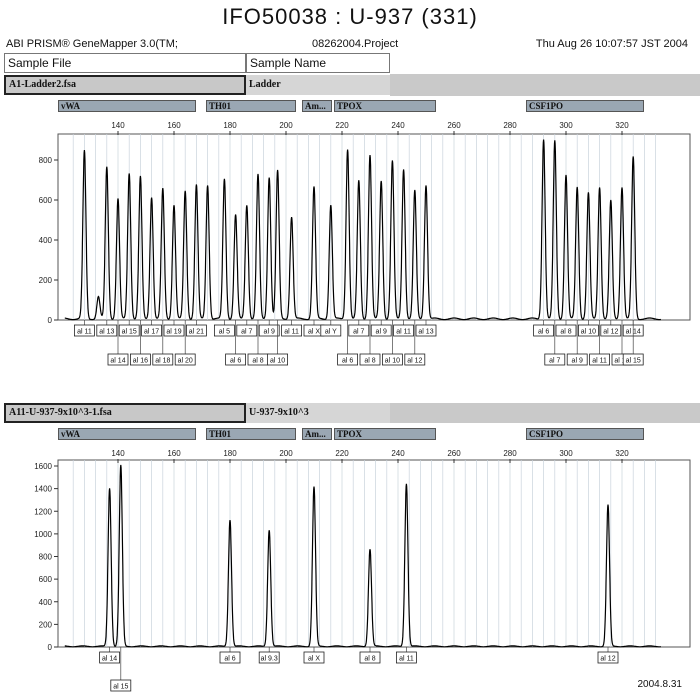 This screenshot has height=700, width=700. I want to click on x-tick-label: 240, so click(398, 453).